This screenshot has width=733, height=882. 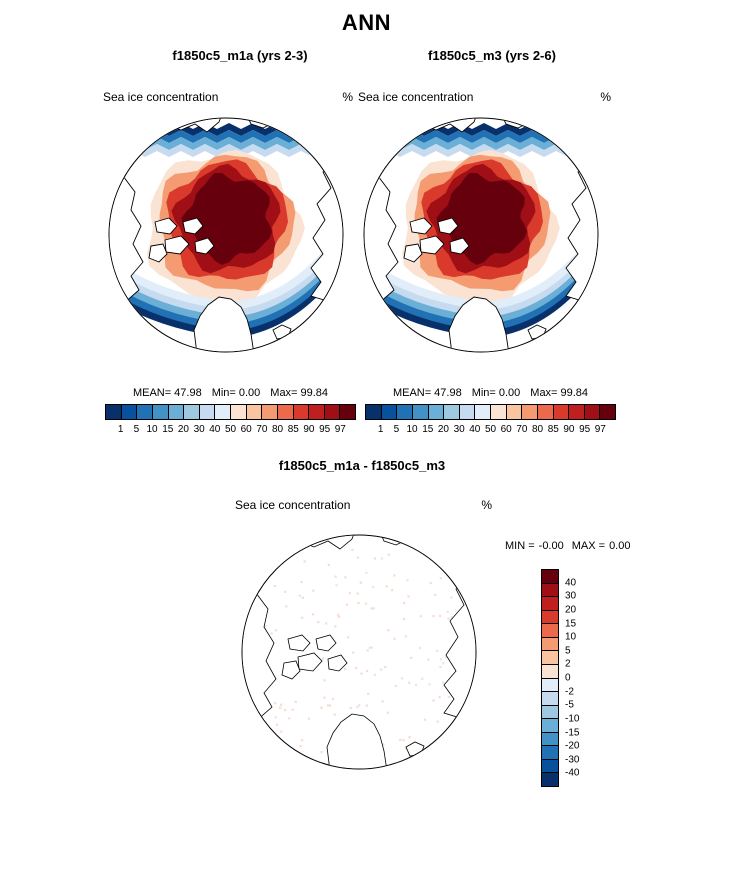 What do you see at coordinates (568, 664) in the screenshot?
I see `tick-label: 2` at bounding box center [568, 664].